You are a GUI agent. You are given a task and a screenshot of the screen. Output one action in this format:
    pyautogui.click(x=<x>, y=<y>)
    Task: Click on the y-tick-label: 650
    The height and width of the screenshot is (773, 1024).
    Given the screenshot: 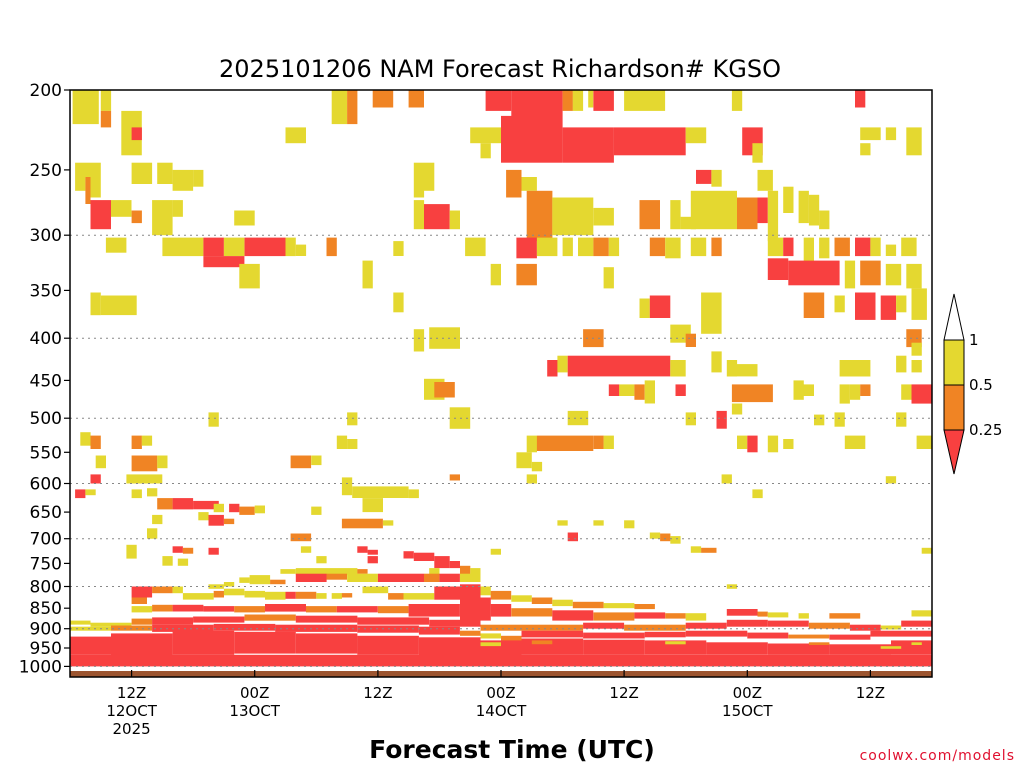 What is the action you would take?
    pyautogui.click(x=46, y=513)
    